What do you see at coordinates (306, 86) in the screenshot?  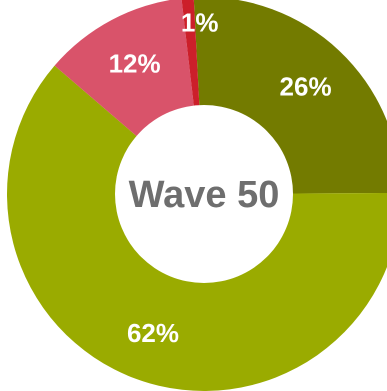 I see `slice-label-0: 26%` at bounding box center [306, 86].